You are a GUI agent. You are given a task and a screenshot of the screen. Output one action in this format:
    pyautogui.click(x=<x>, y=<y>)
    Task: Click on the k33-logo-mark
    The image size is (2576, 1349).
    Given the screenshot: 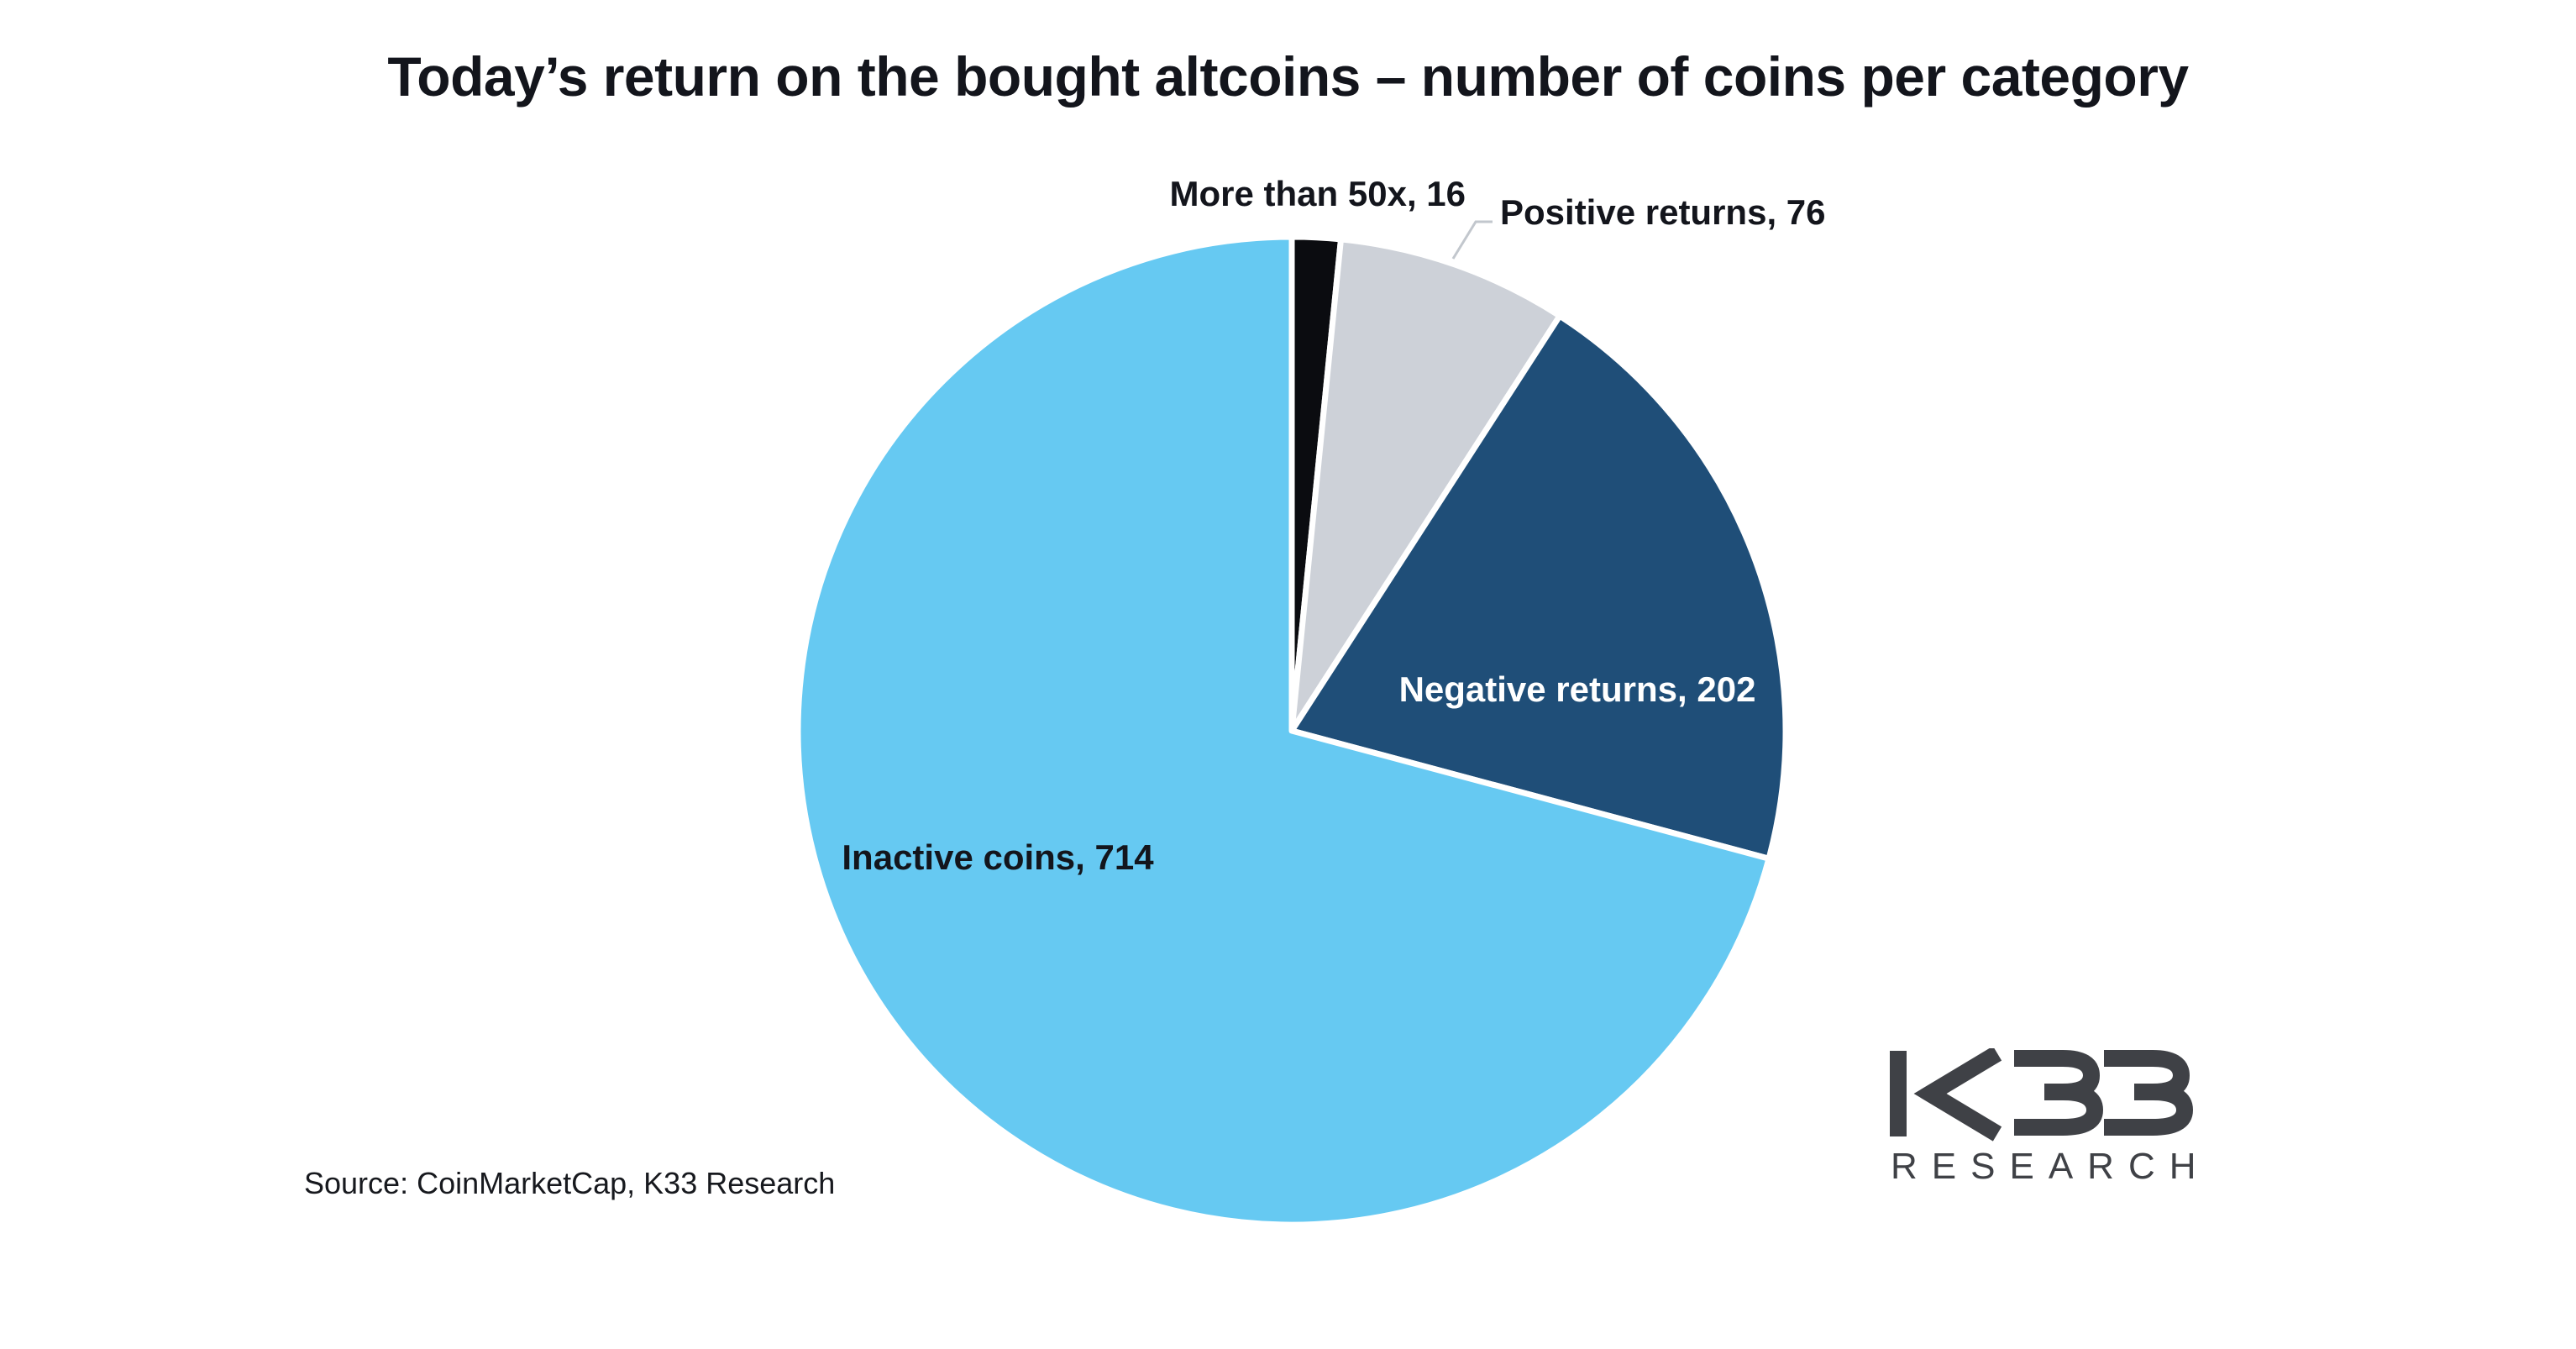 What is the action you would take?
    pyautogui.click(x=2042, y=1095)
    